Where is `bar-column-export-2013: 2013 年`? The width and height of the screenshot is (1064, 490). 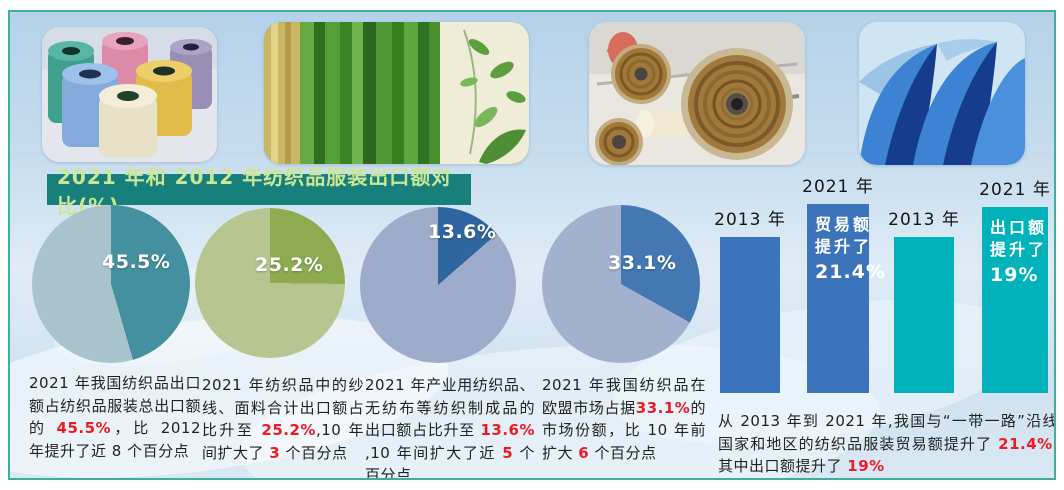
bar-column-export-2013: 2013 年 is located at coordinates (923, 299).